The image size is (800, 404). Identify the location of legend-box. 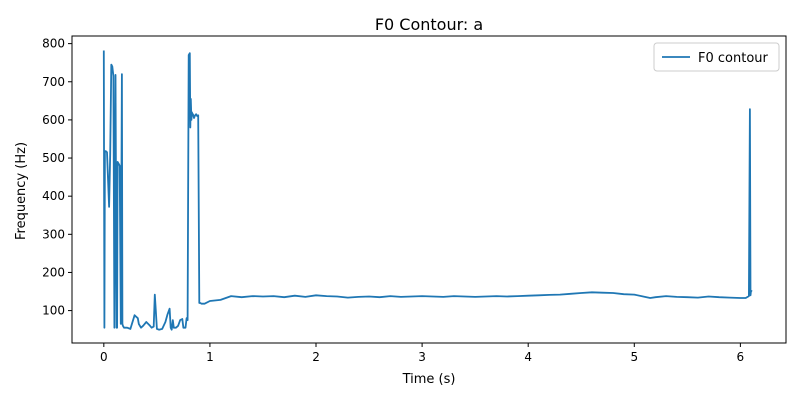
(716, 57).